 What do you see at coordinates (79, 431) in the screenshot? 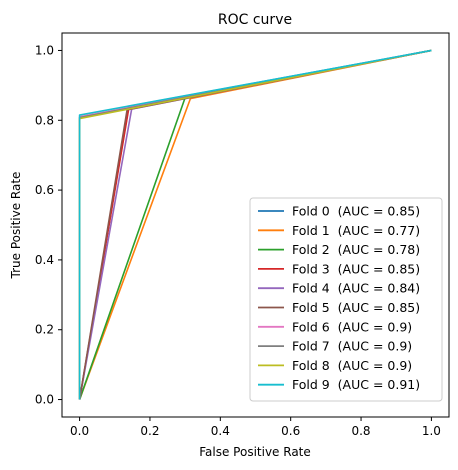
I see `x-tick-label: 0.0` at bounding box center [79, 431].